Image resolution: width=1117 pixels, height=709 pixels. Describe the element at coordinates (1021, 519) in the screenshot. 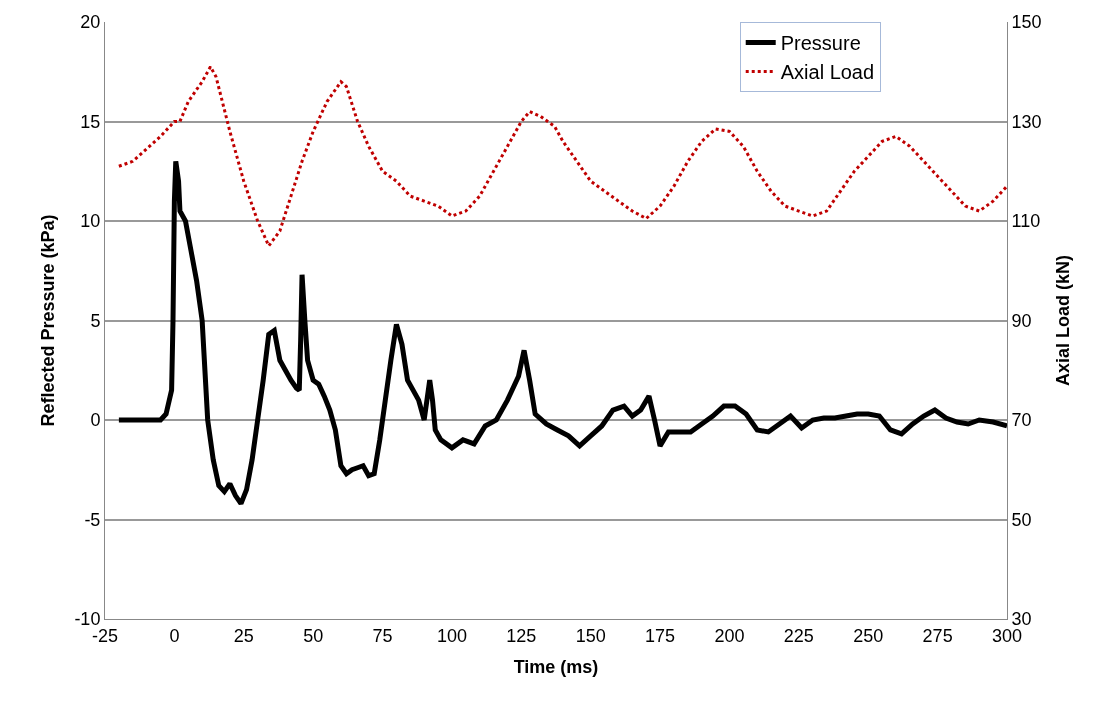

I see `y2-tick-label: 50` at that location.